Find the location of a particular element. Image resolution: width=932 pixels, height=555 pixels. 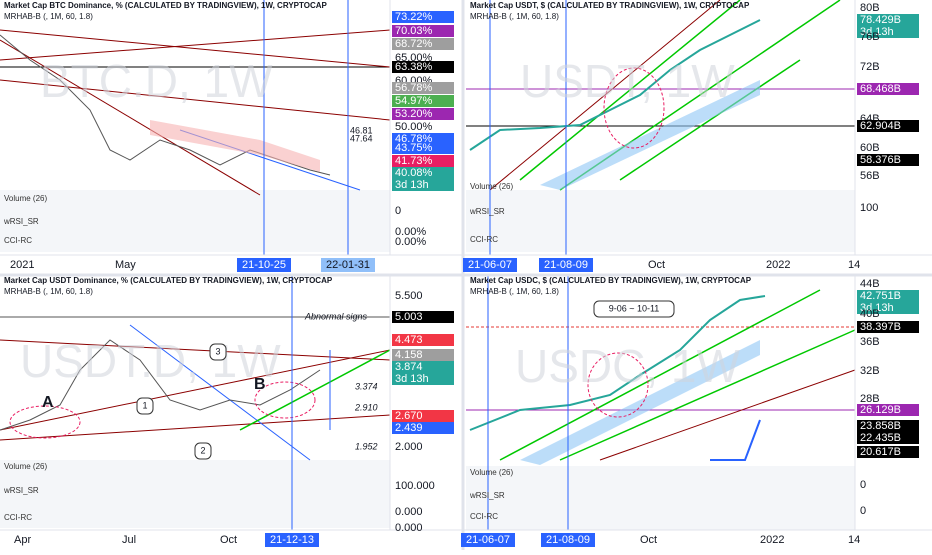

price-label: 41.73% is located at coordinates (414, 161).